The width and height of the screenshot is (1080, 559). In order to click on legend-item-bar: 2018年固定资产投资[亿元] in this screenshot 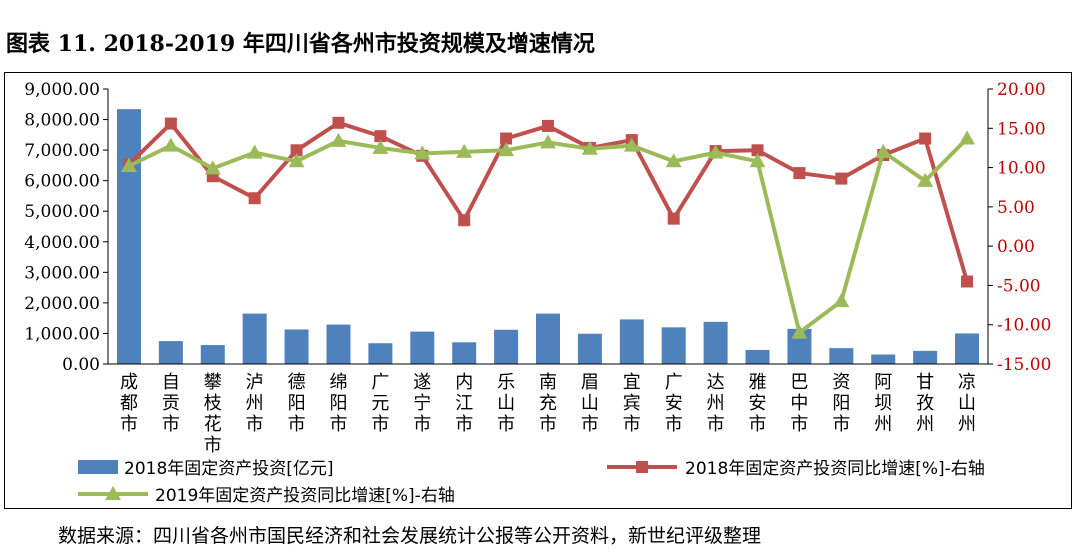, I will do `click(206, 469)`.